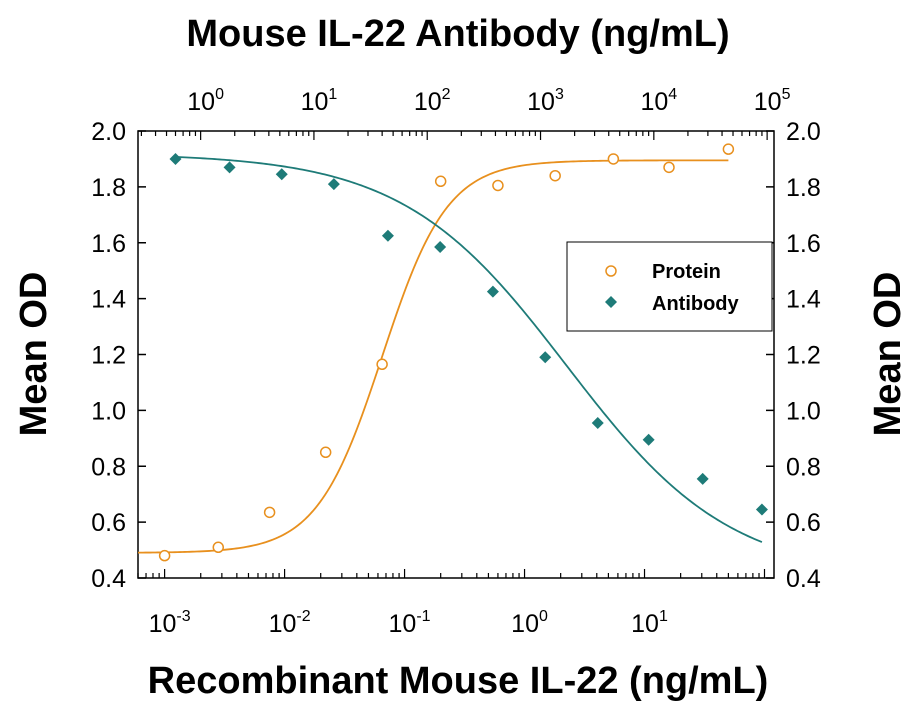  I want to click on x-top-tick-label: 10⁰, so click(205, 101).